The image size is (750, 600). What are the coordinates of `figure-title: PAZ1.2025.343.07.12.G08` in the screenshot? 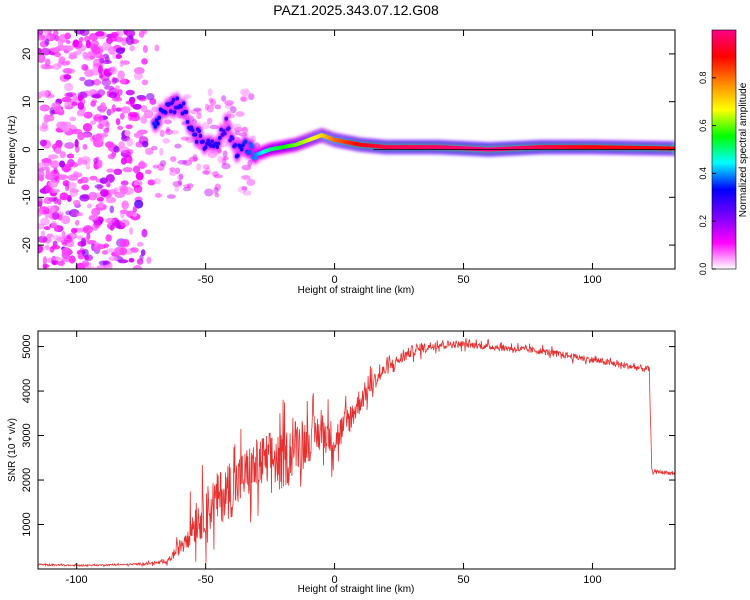 It's located at (356, 10).